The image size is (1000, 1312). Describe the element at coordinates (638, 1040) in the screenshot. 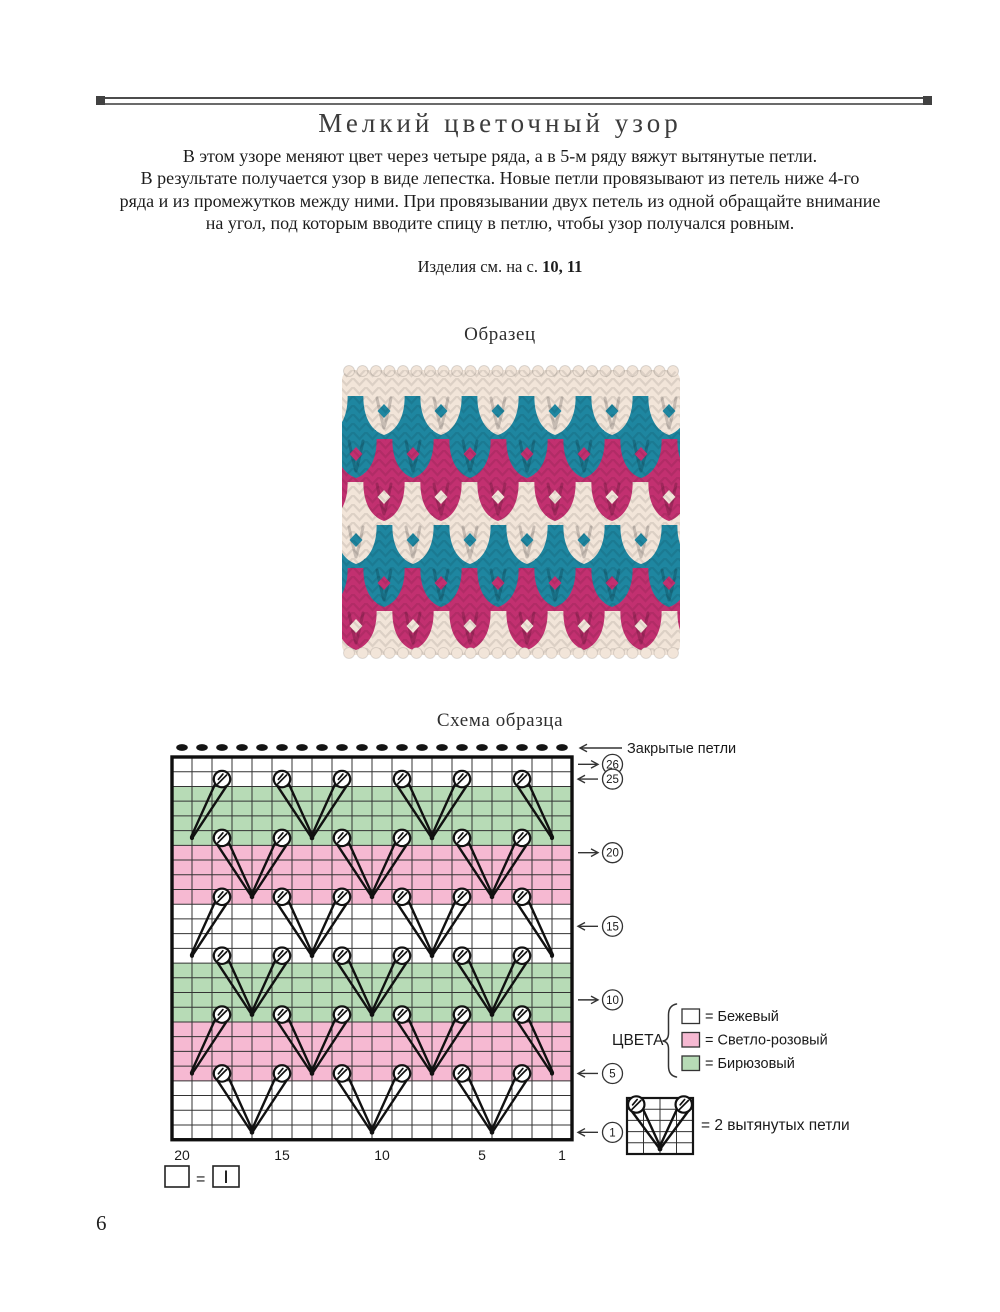

I see `colors-label: ЦВЕТА` at that location.